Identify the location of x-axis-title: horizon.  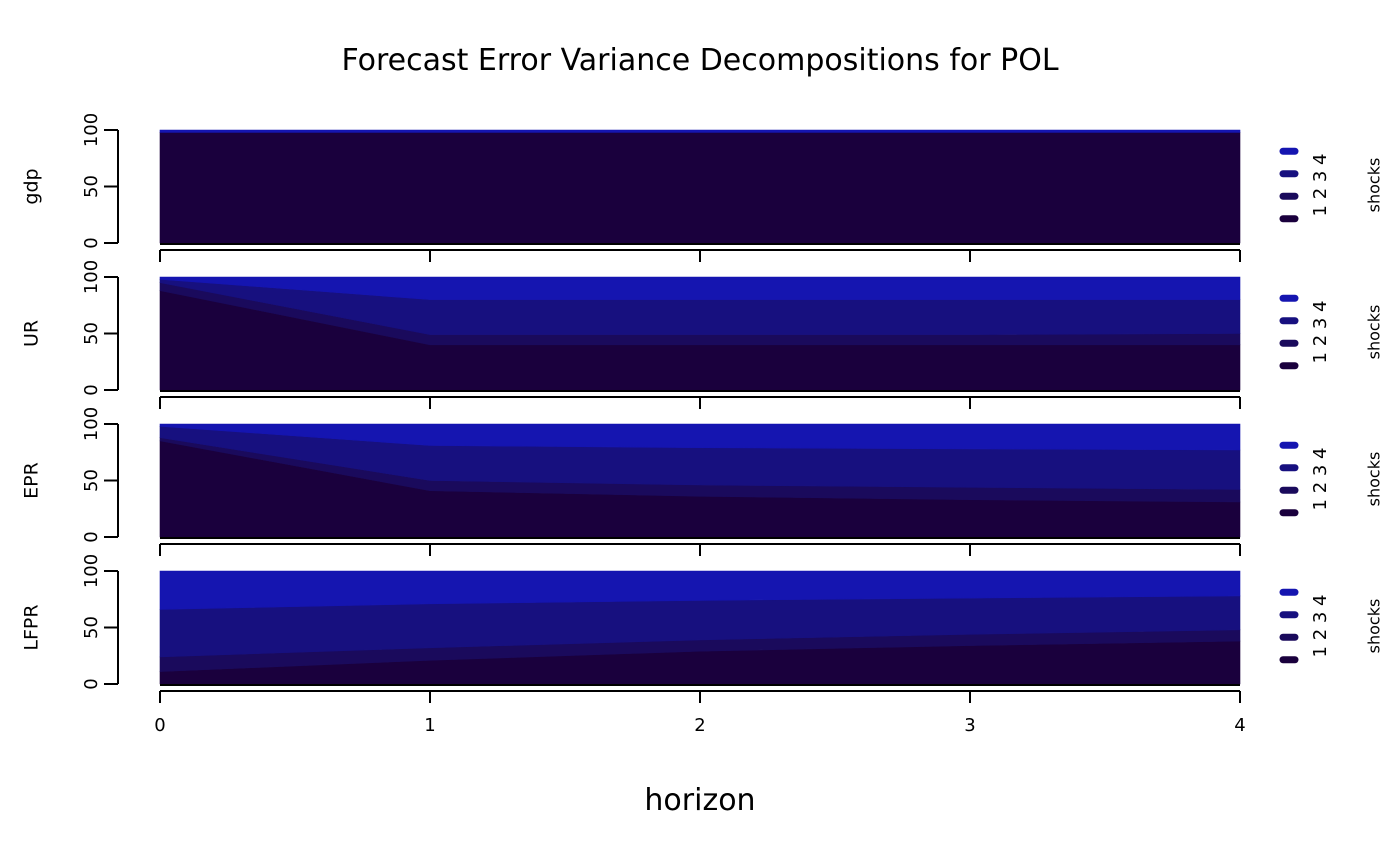
(699, 800).